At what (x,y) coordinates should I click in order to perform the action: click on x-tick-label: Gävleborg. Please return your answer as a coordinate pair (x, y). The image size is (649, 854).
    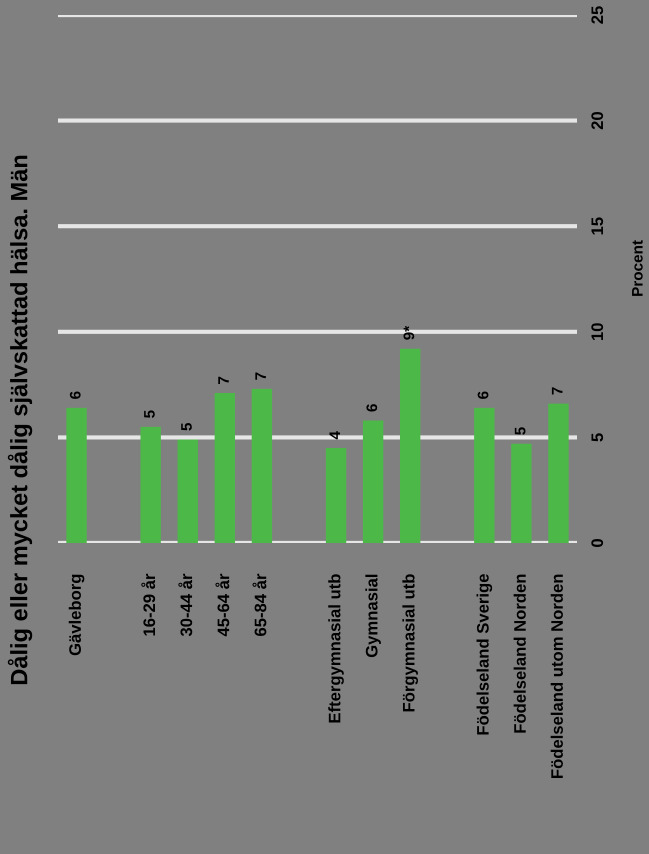
    Looking at the image, I should click on (76, 615).